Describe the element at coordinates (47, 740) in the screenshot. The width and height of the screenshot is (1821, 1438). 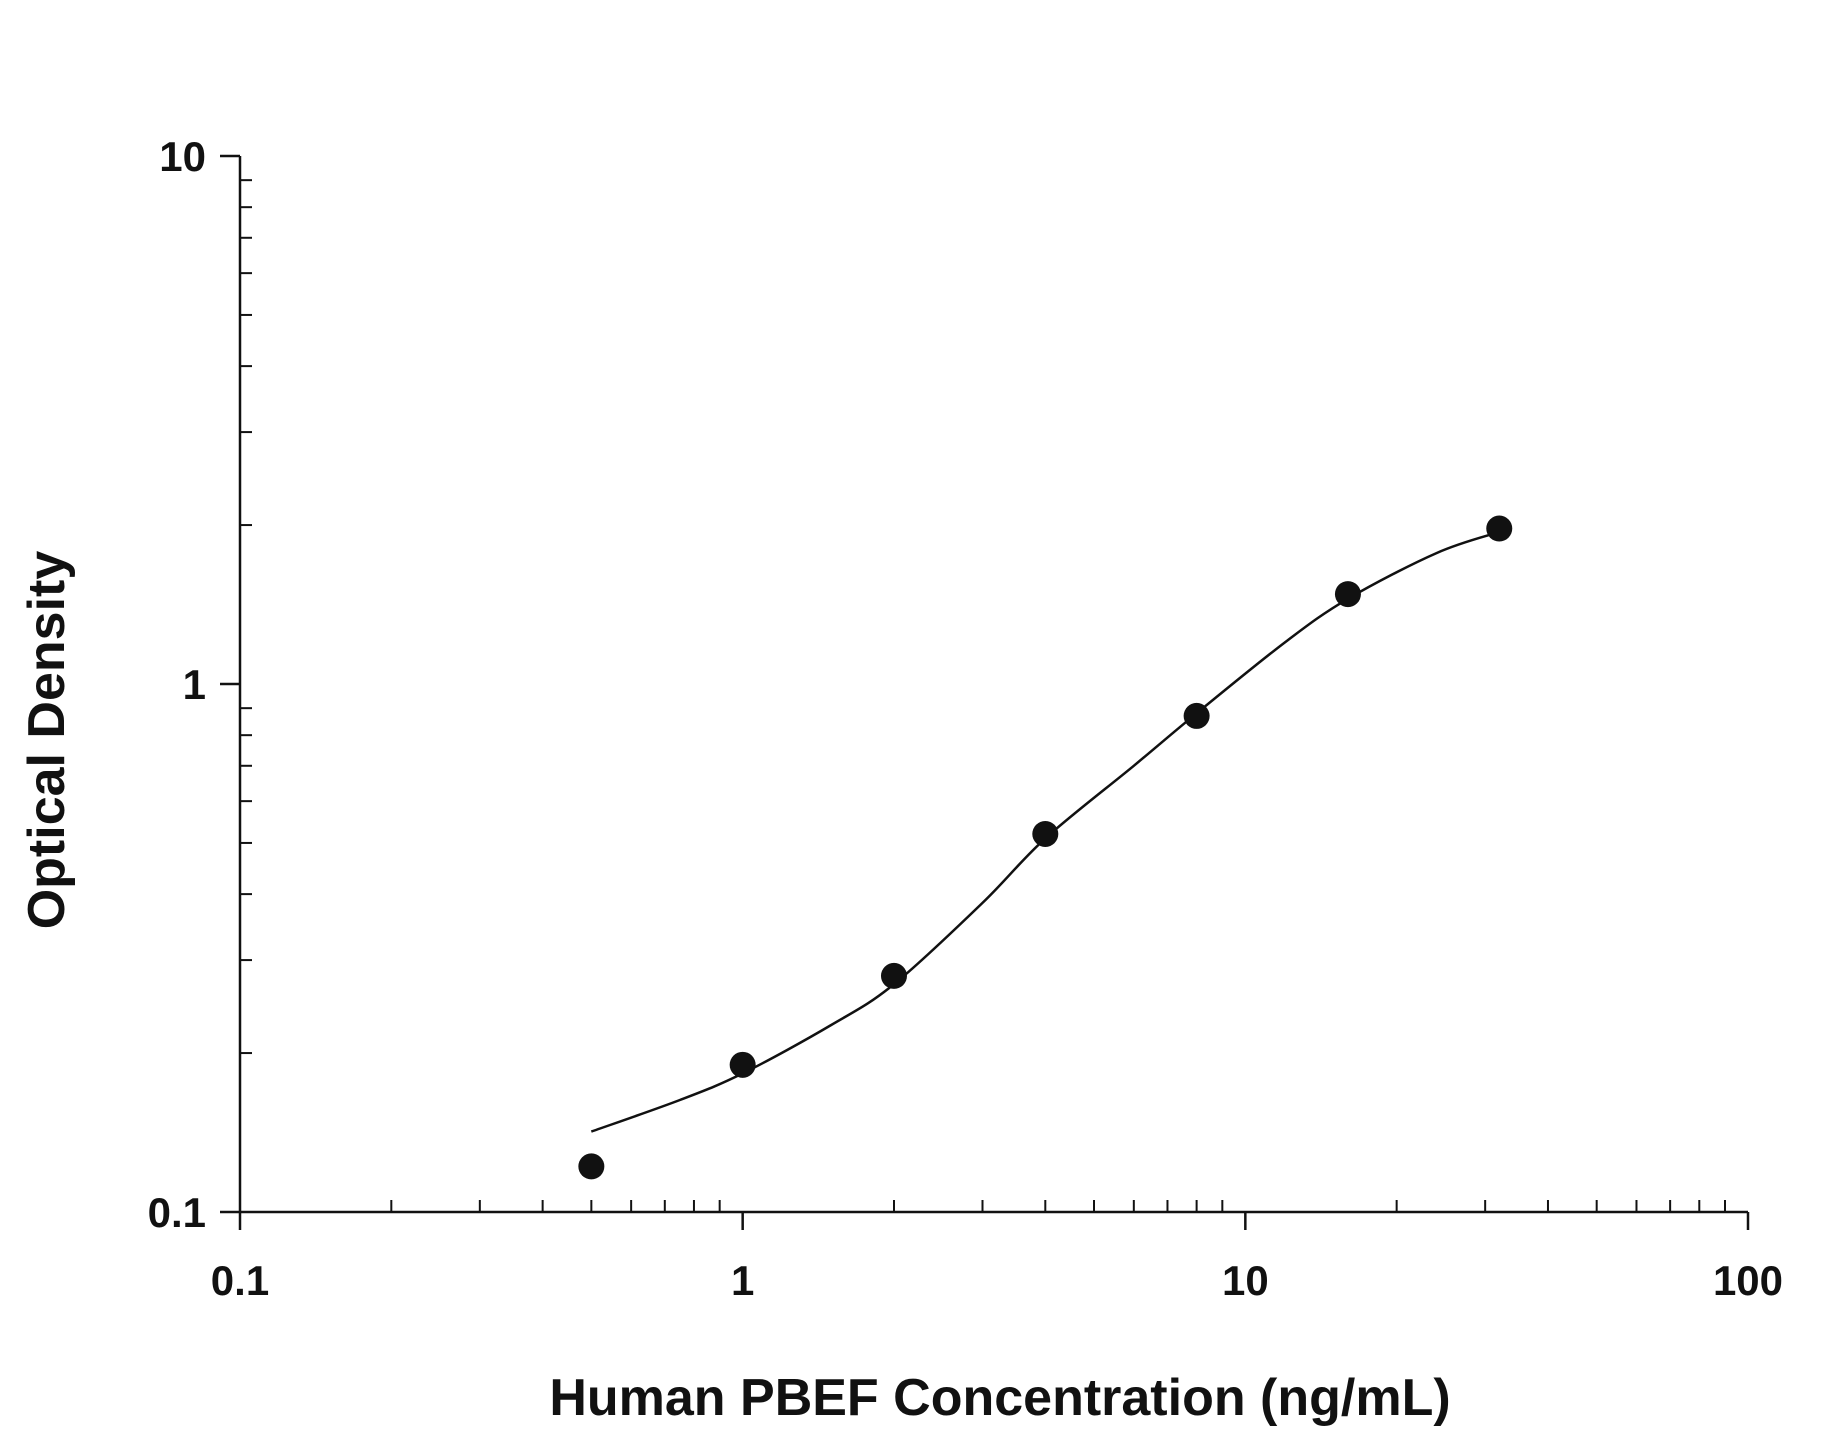
I see `y-axis-title: Optical Density` at that location.